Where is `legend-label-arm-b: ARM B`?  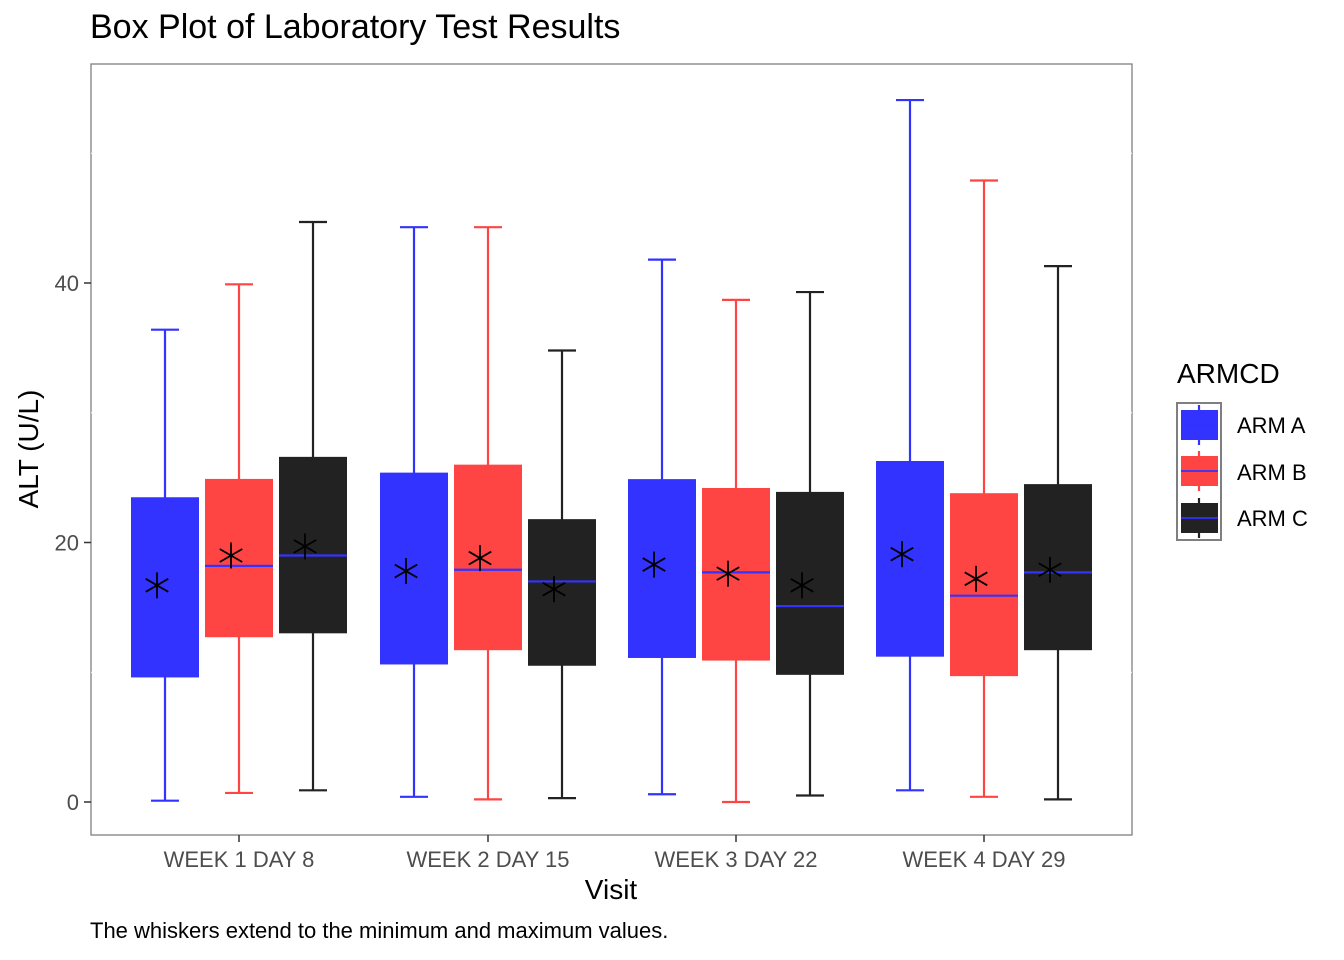 legend-label-arm-b: ARM B is located at coordinates (1272, 472).